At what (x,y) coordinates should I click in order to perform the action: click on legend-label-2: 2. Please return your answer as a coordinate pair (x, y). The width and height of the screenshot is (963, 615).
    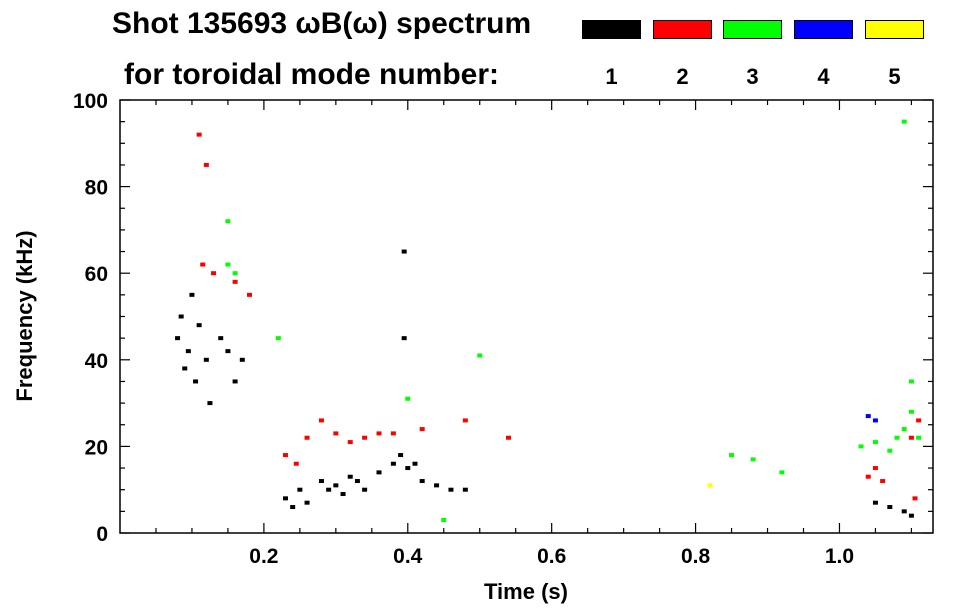
    Looking at the image, I should click on (682, 76).